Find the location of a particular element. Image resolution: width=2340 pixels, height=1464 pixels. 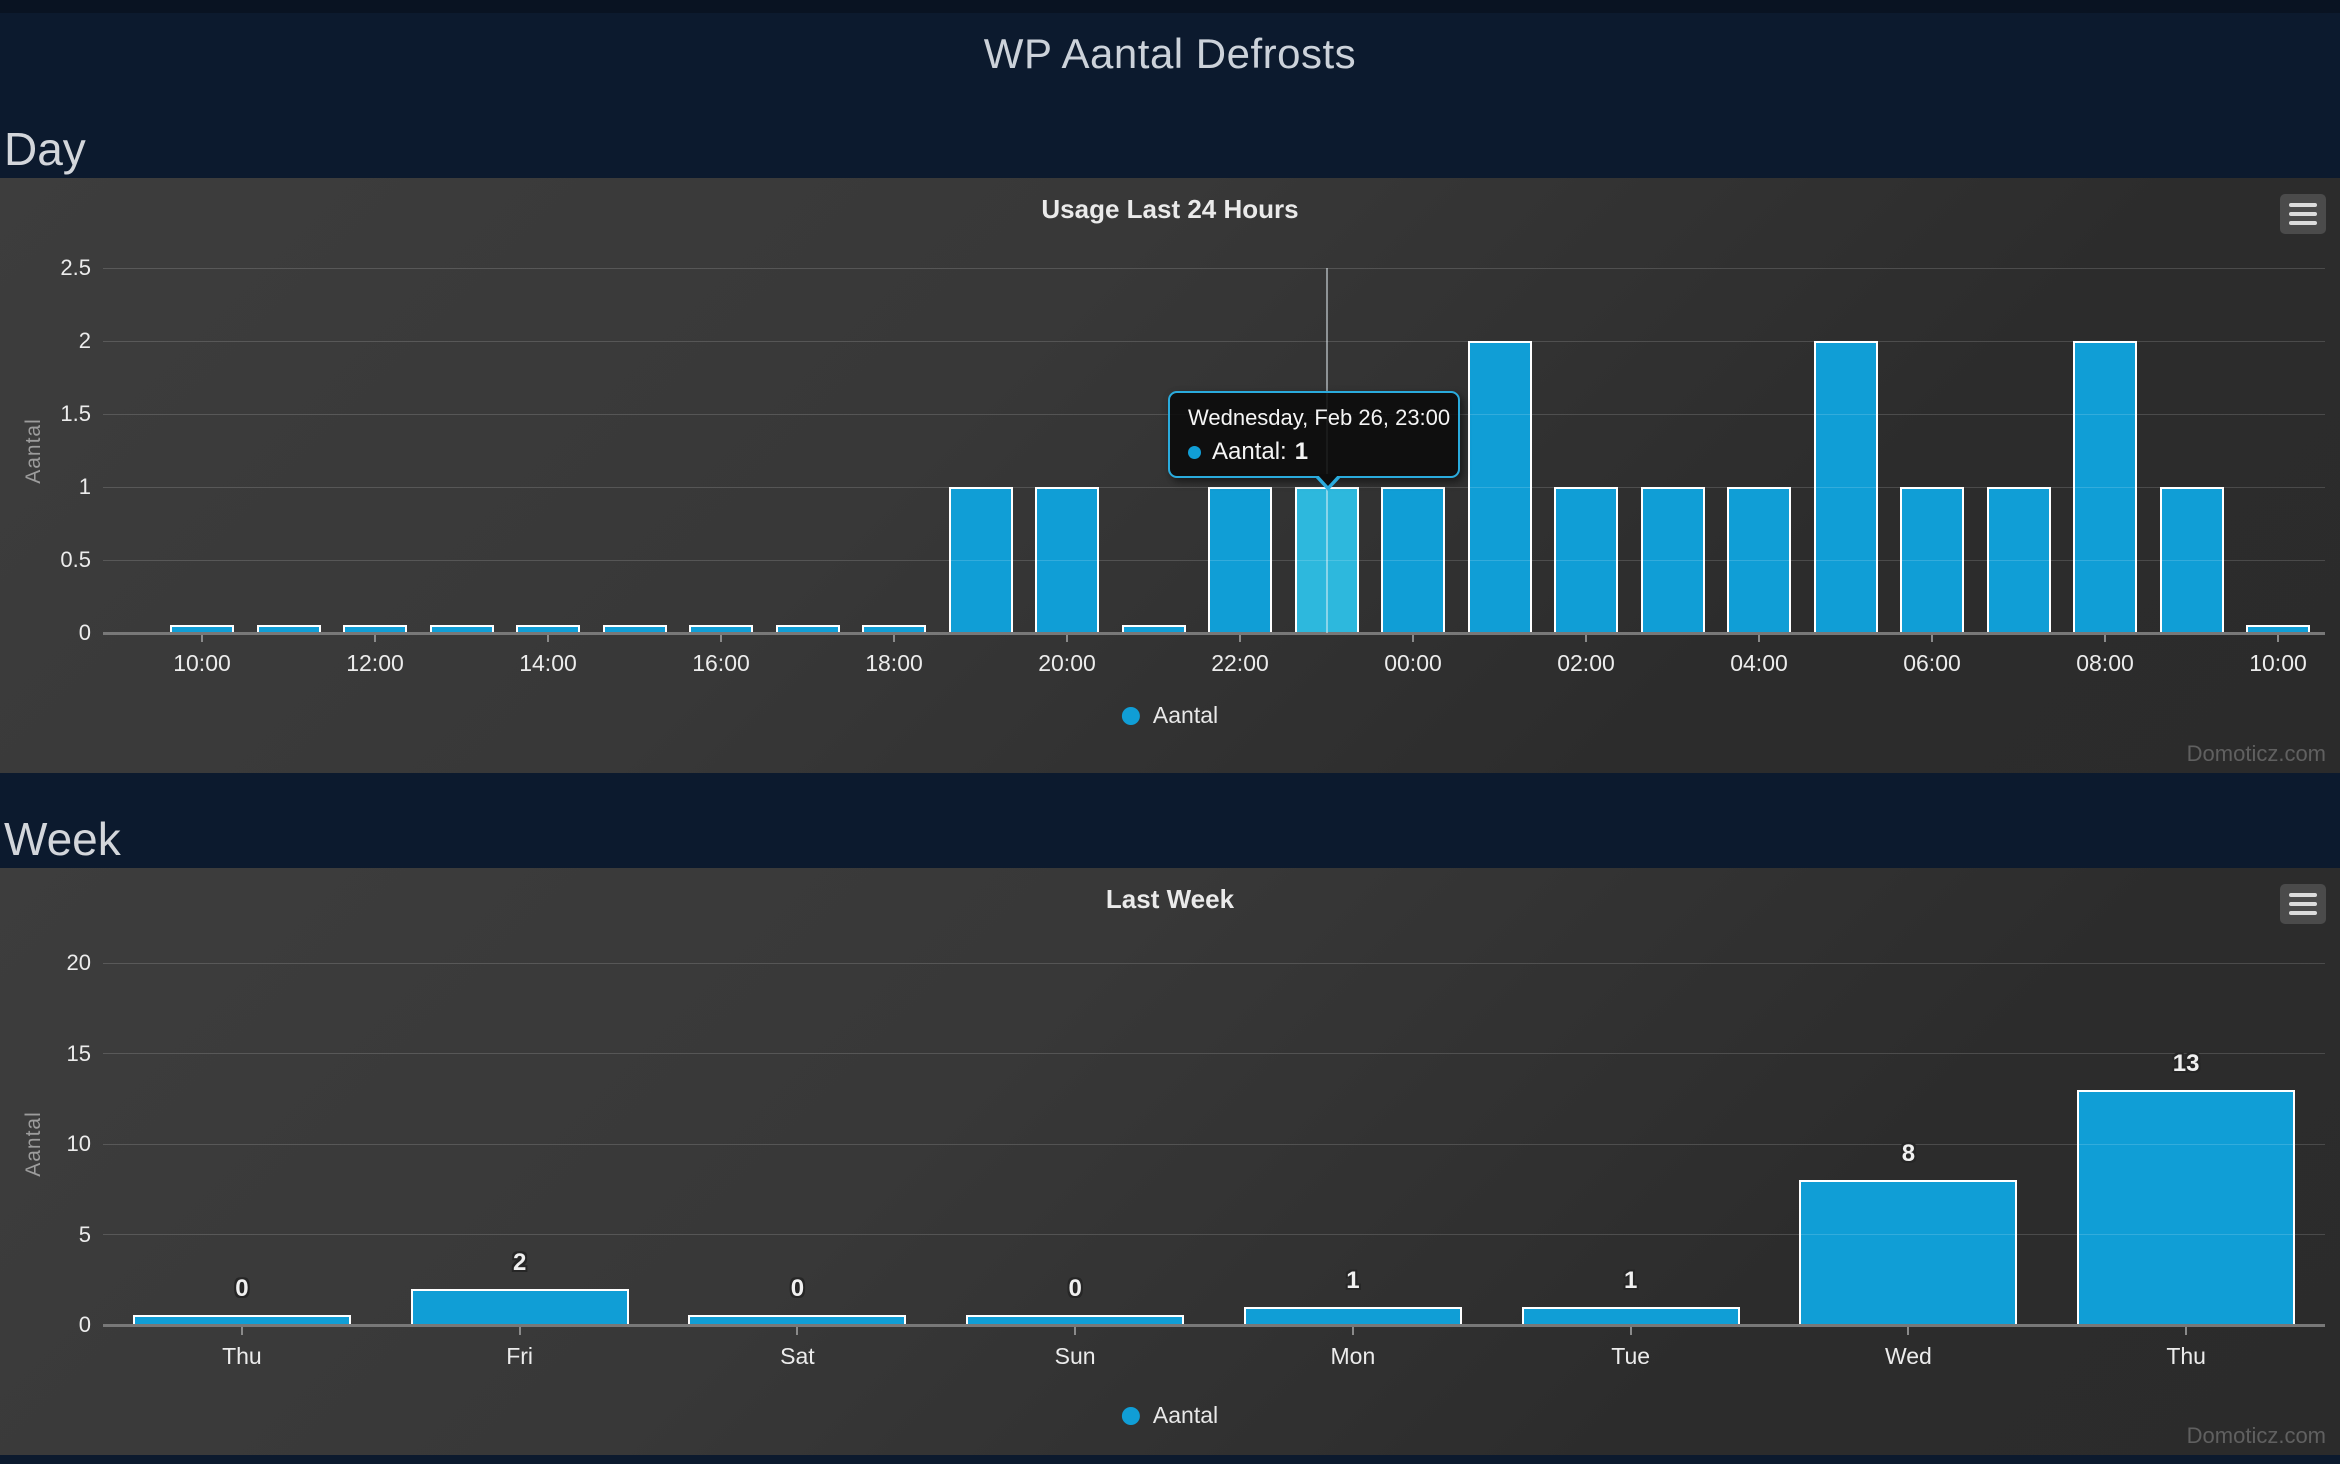

day-chart-title: Usage Last 24 Hours is located at coordinates (1170, 209).